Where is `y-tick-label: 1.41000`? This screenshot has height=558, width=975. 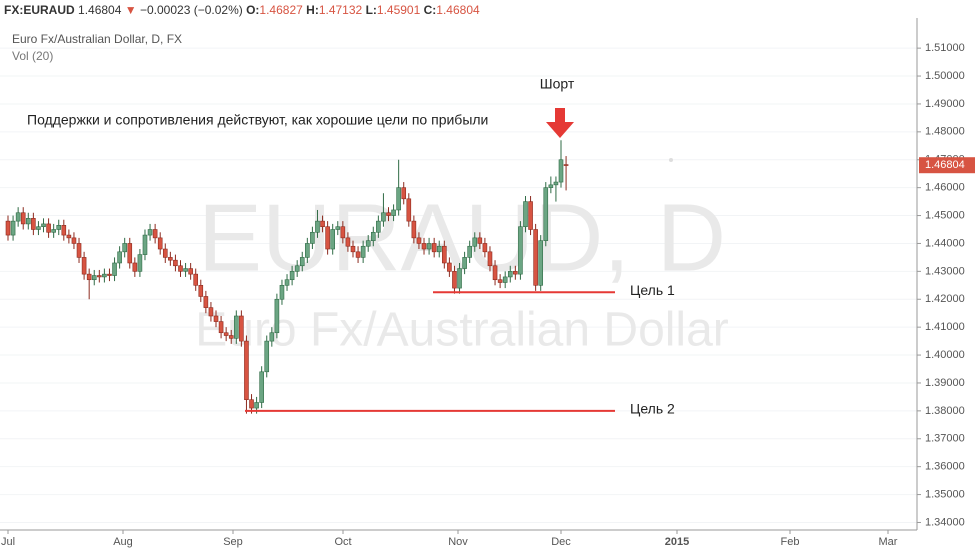
y-tick-label: 1.41000 is located at coordinates (945, 327).